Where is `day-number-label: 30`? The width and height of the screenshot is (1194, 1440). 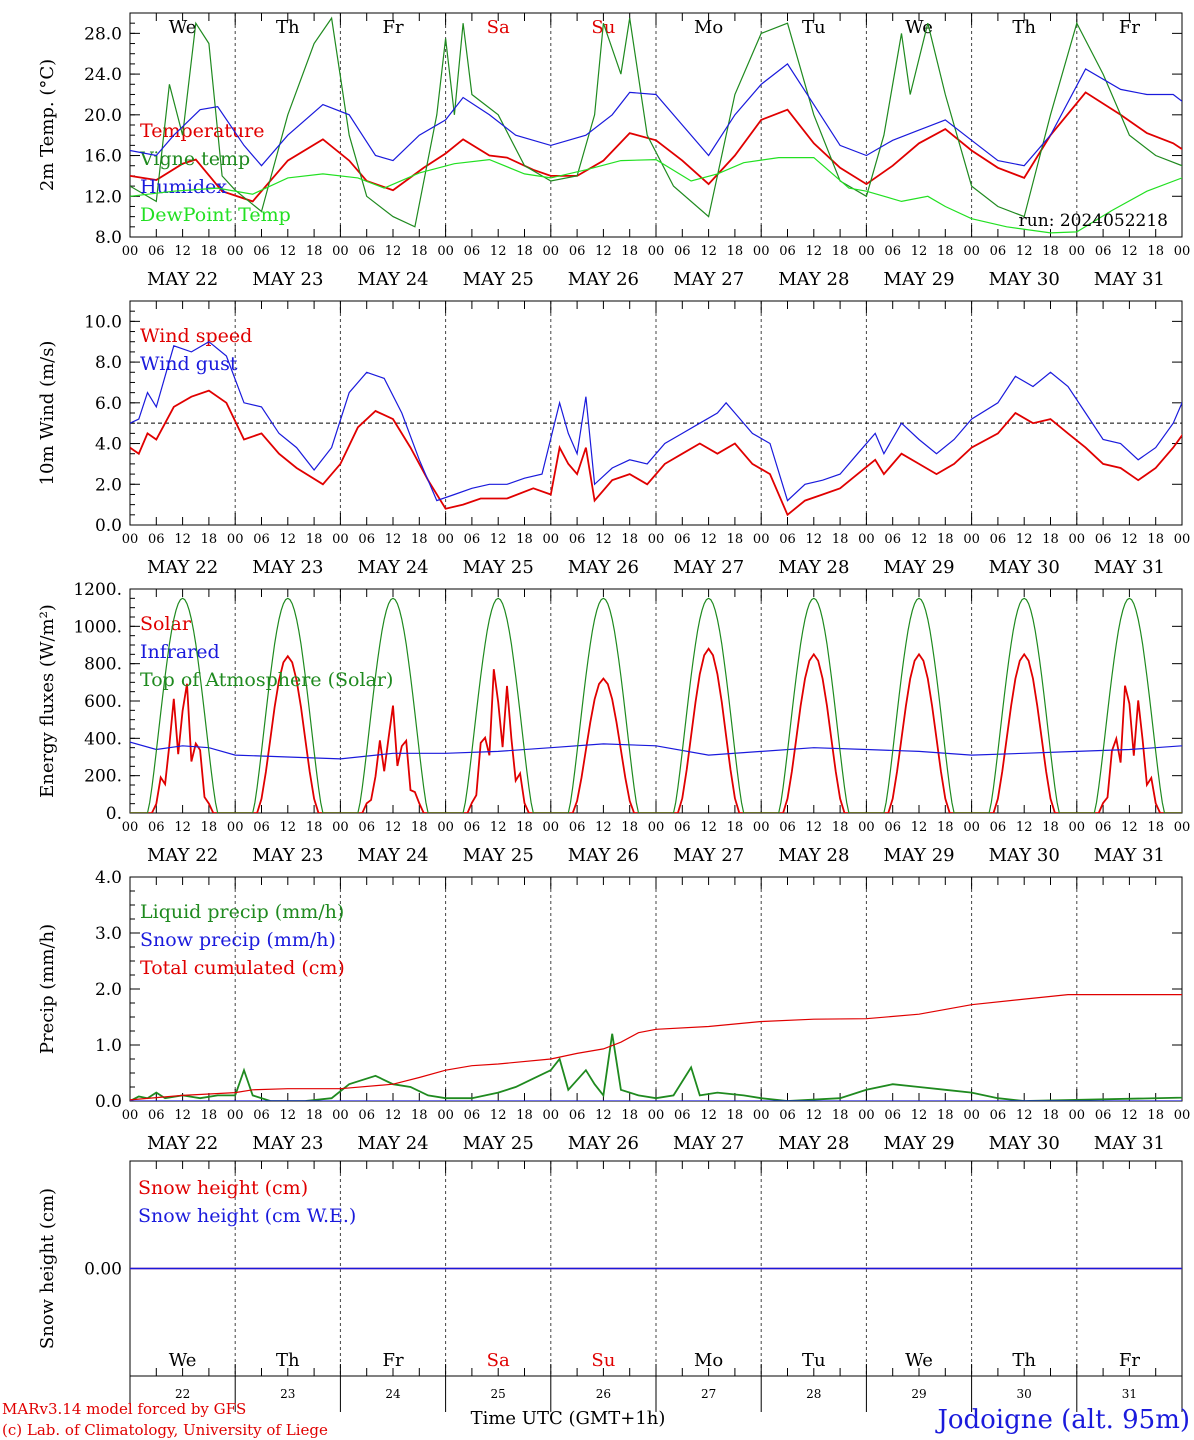 day-number-label: 30 is located at coordinates (1024, 1394).